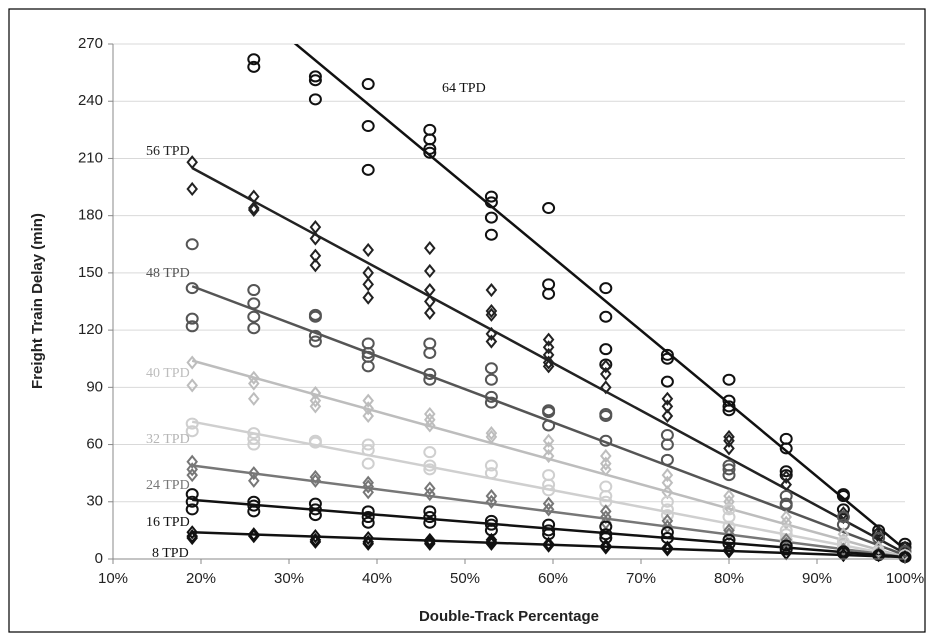  I want to click on y-tick-label: 120, so click(90, 329).